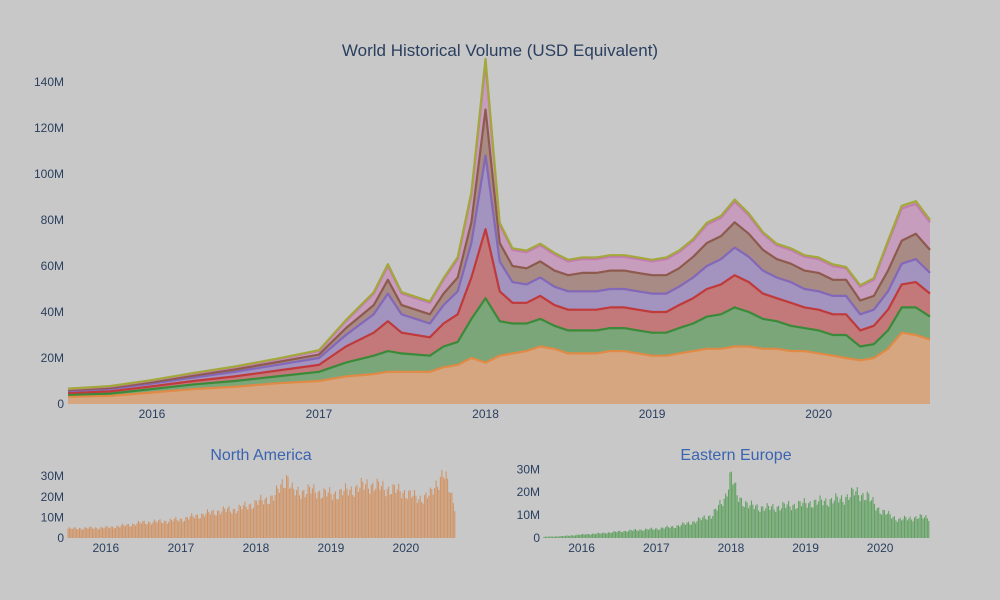 This screenshot has height=600, width=1000. Describe the element at coordinates (652, 414) in the screenshot. I see `world-x-tick-label: 2019` at that location.